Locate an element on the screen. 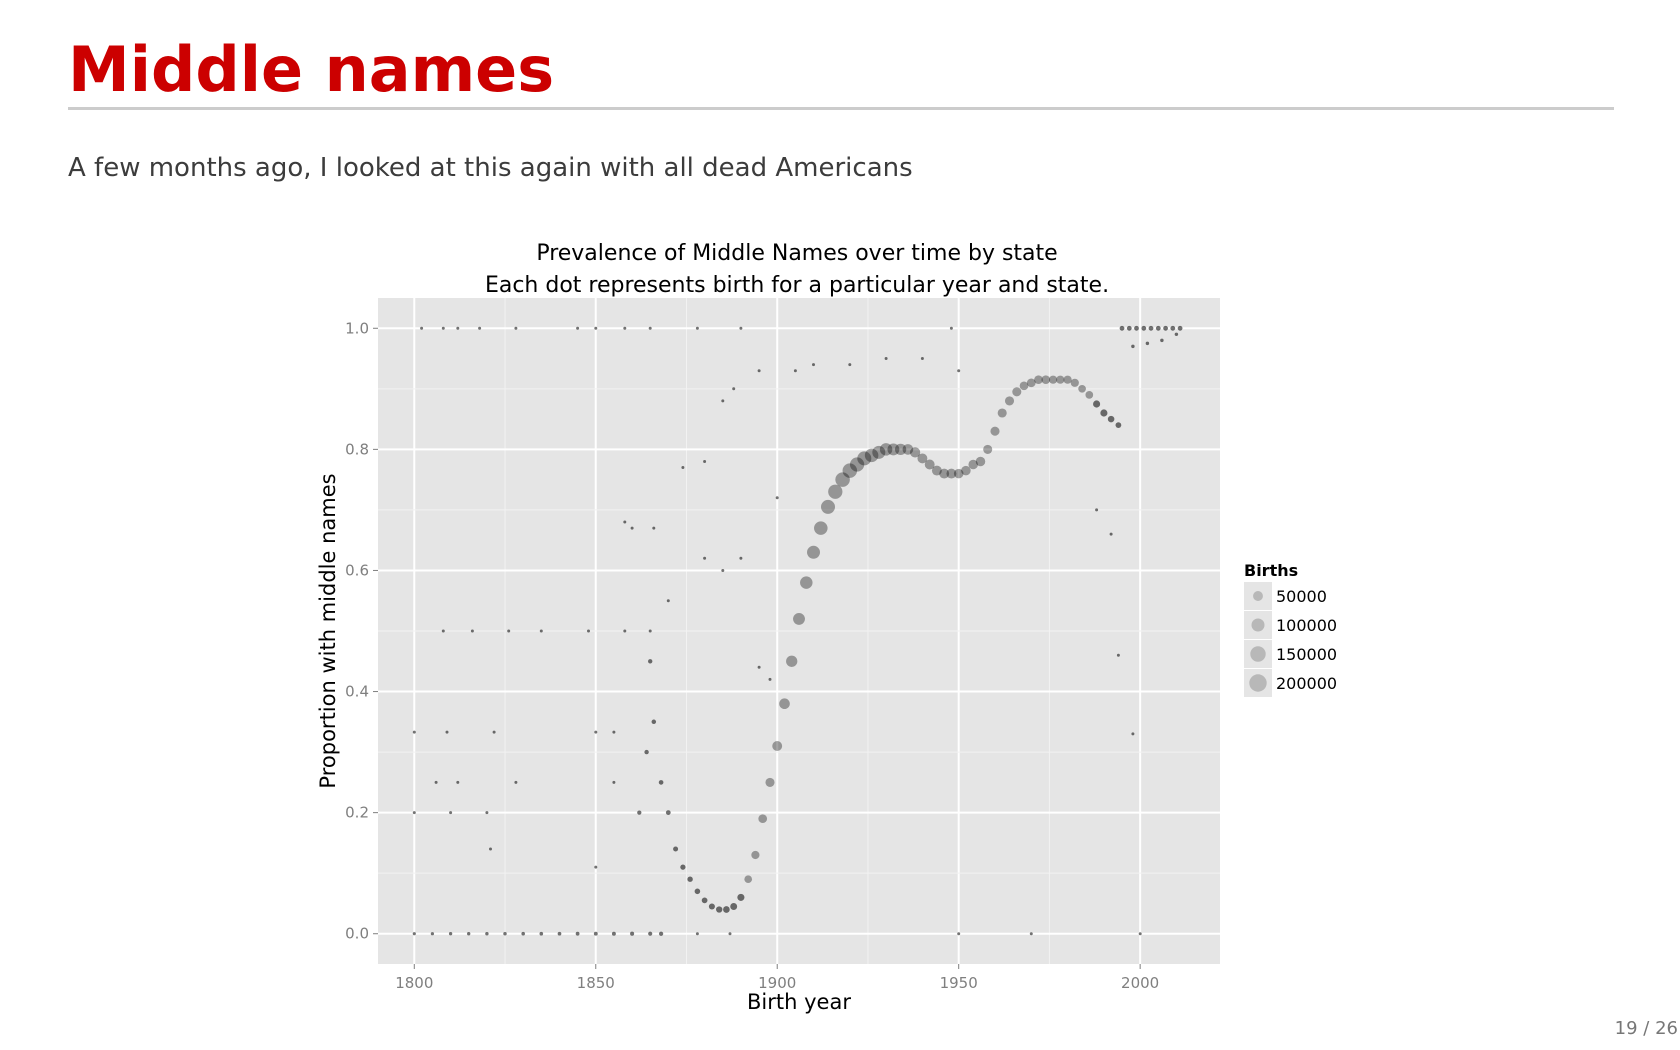 The image size is (1680, 1050). legend-entry-label: 200000 is located at coordinates (1306, 683).